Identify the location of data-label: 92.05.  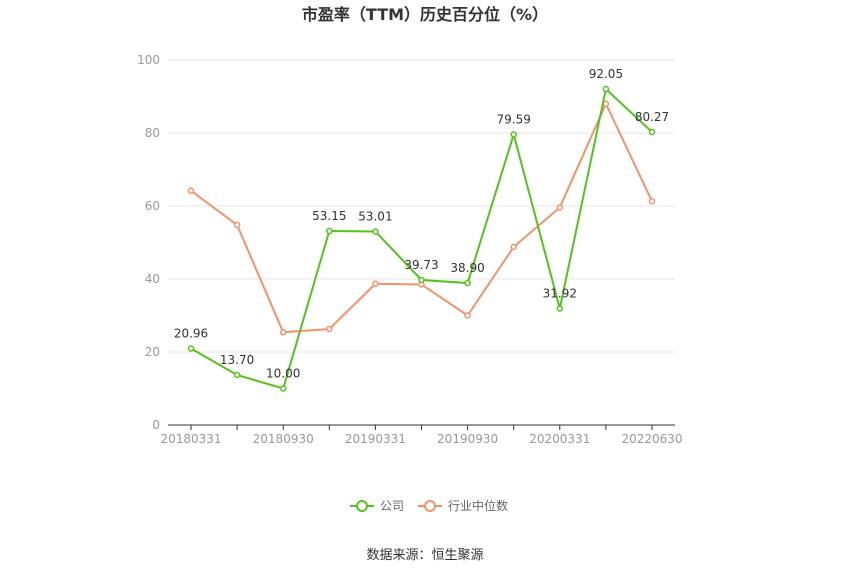
(606, 74).